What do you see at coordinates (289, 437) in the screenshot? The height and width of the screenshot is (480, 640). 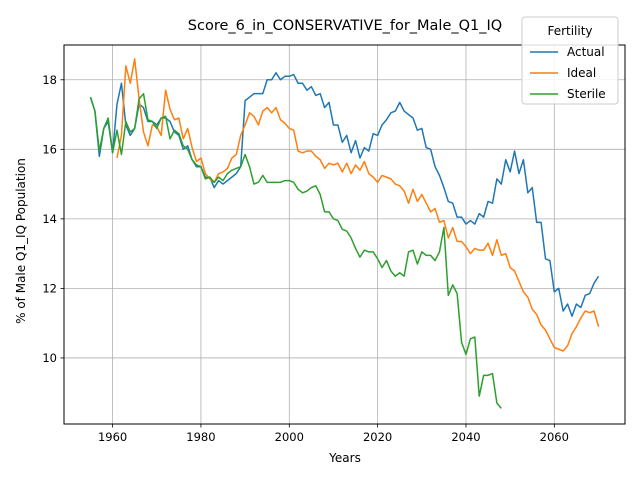 I see `x-tick-label: 2000` at bounding box center [289, 437].